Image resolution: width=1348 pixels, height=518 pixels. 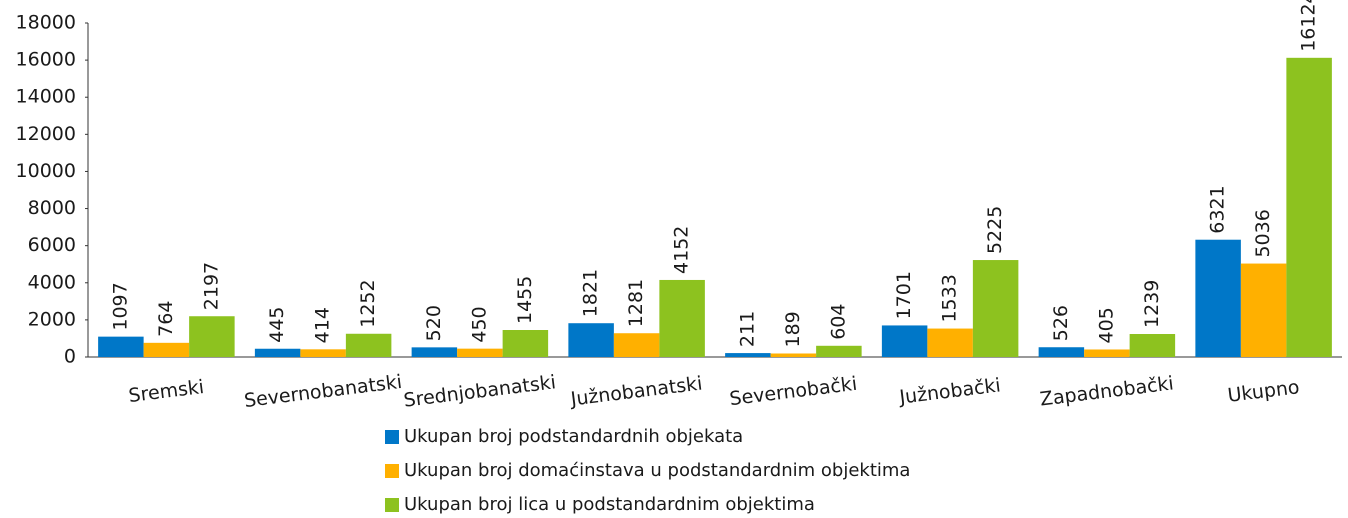 What do you see at coordinates (46, 23) in the screenshot?
I see `y-tick-label: 18000` at bounding box center [46, 23].